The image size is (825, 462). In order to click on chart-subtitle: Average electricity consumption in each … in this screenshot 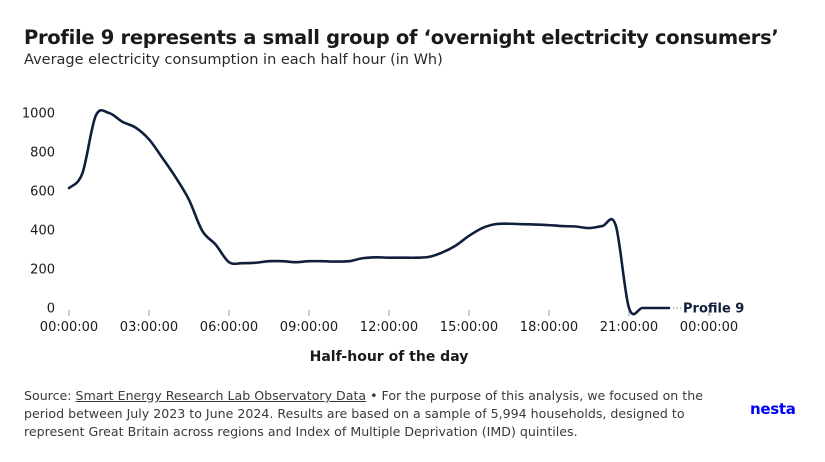, I will do `click(233, 60)`.